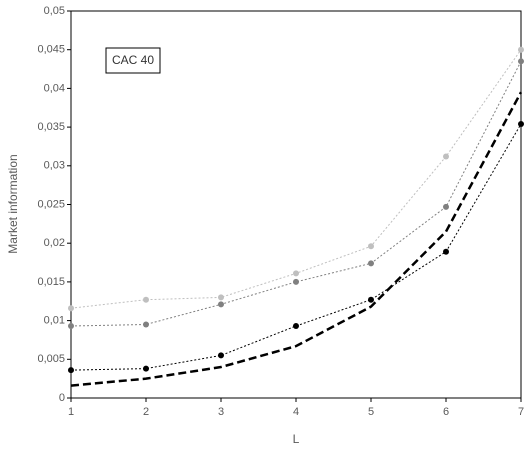 The width and height of the screenshot is (530, 451). Describe the element at coordinates (446, 412) in the screenshot. I see `x-tick-label: 6` at that location.